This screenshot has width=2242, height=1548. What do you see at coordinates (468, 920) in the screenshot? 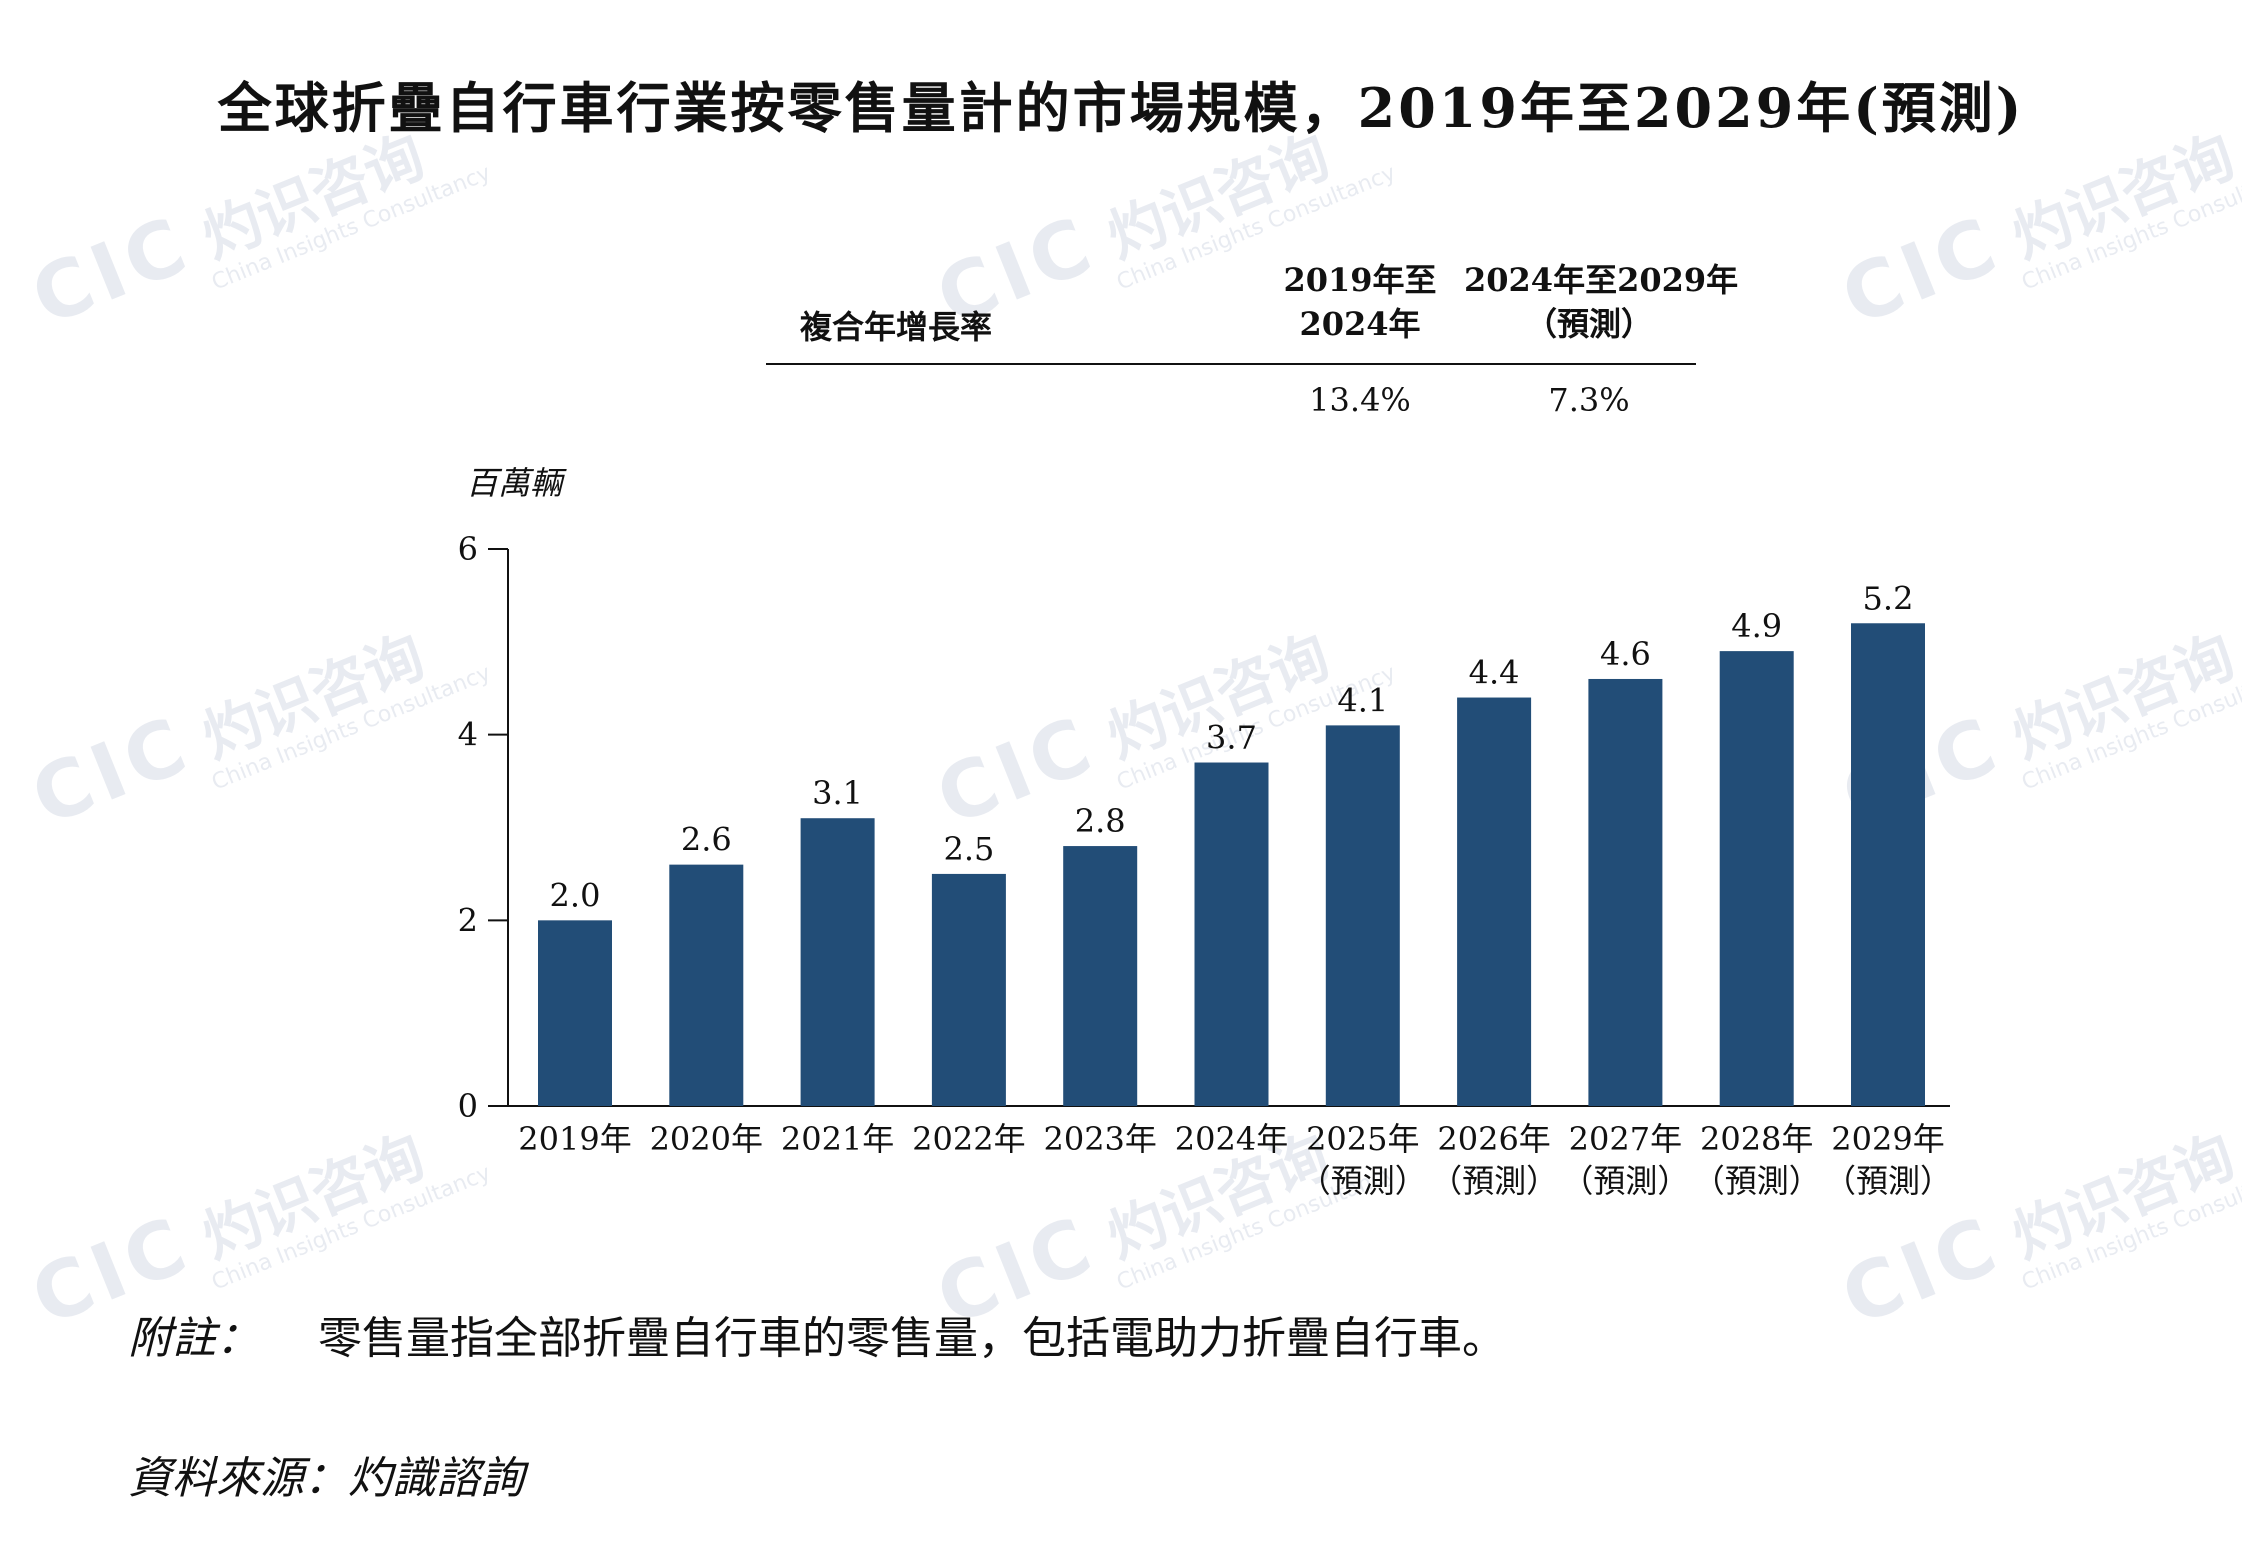
I see `y-tick-label: 2` at bounding box center [468, 920].